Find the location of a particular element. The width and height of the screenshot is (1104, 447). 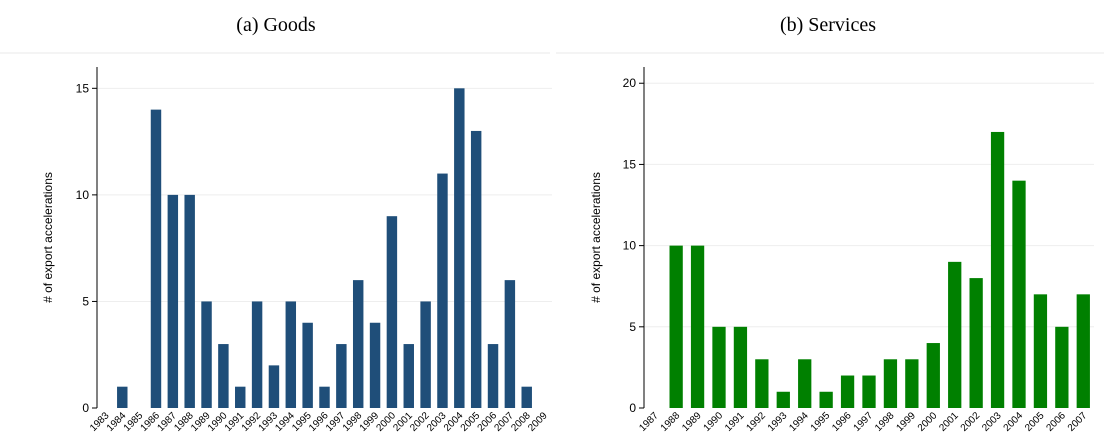

bar-services-1992 is located at coordinates (762, 383).